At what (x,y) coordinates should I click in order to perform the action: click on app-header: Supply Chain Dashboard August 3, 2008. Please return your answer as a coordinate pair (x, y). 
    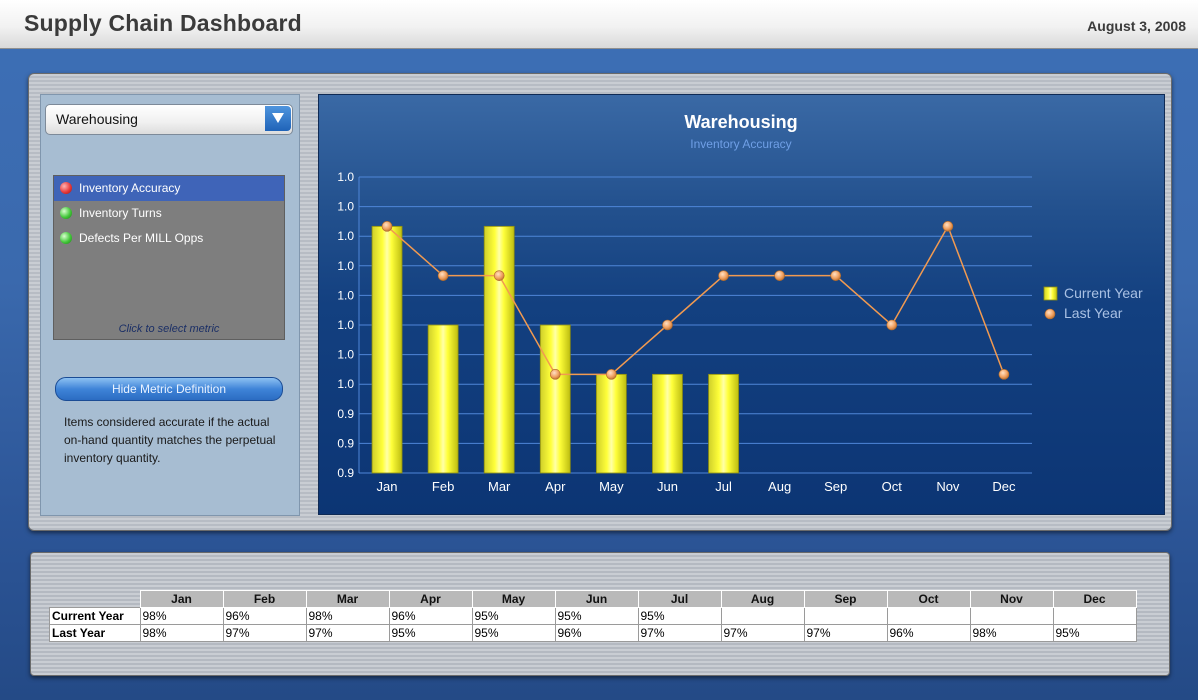
    Looking at the image, I should click on (599, 24).